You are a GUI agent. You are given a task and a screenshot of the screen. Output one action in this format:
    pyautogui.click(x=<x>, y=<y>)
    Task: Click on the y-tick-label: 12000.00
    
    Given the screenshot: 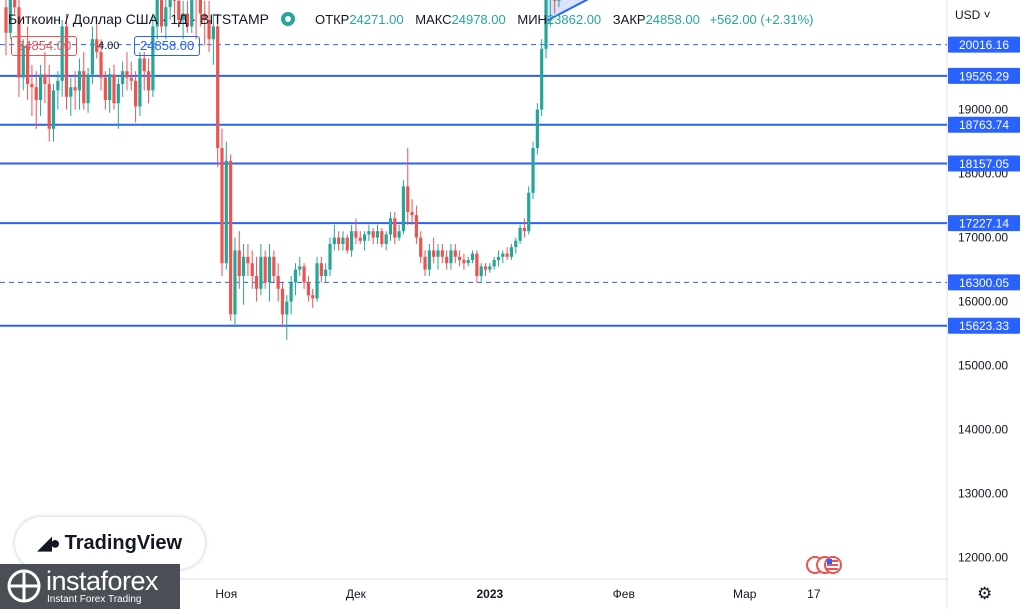 What is the action you would take?
    pyautogui.click(x=983, y=558)
    